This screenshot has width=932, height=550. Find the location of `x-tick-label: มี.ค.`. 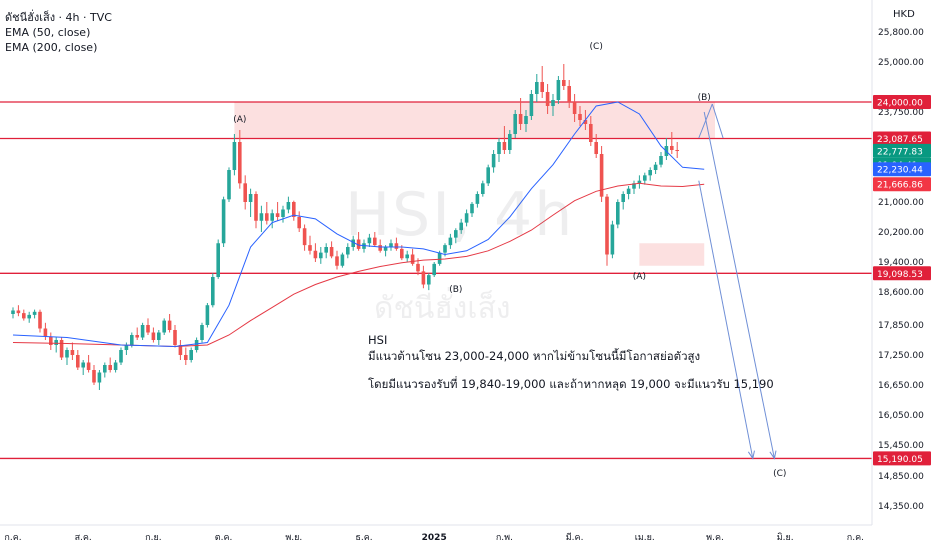

x-tick-label: มี.ค. is located at coordinates (575, 537).